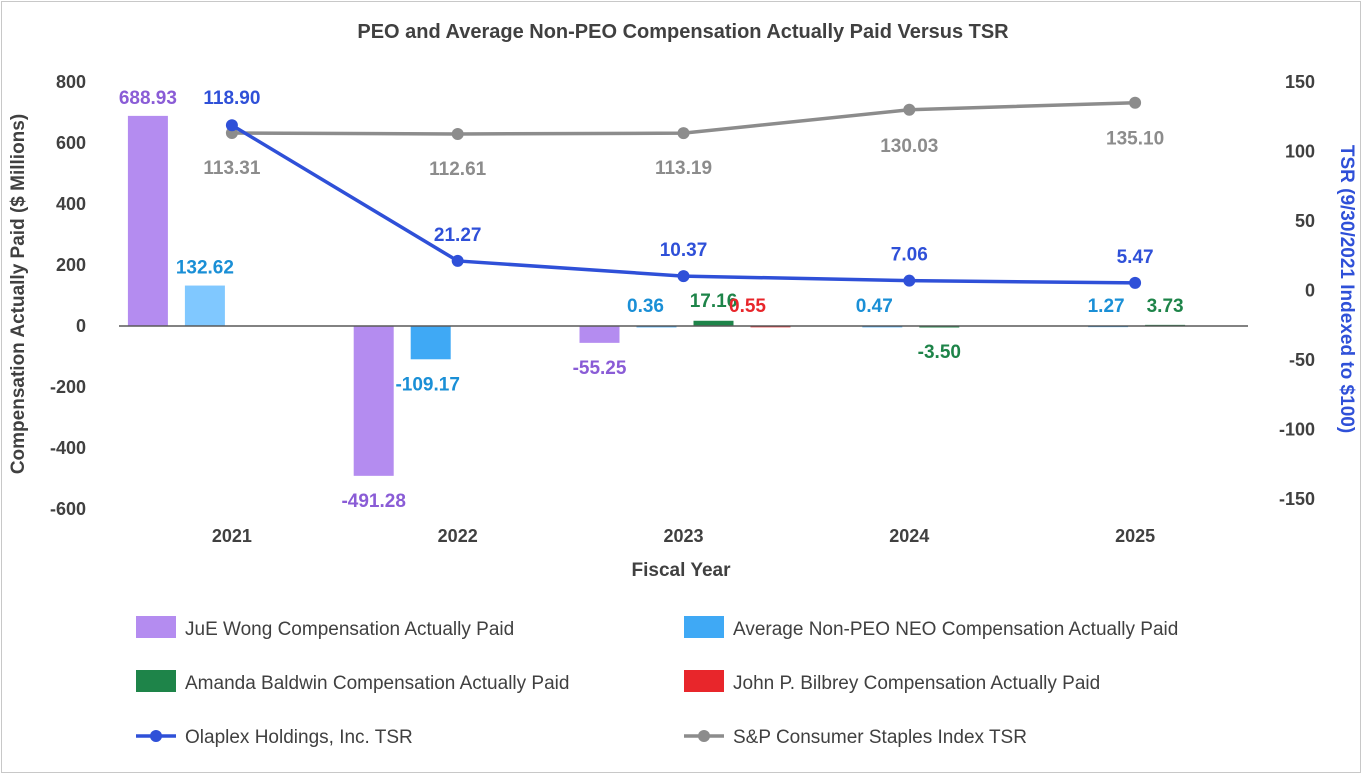 This screenshot has width=1362, height=779. I want to click on x-tick-label: 2025, so click(1135, 536).